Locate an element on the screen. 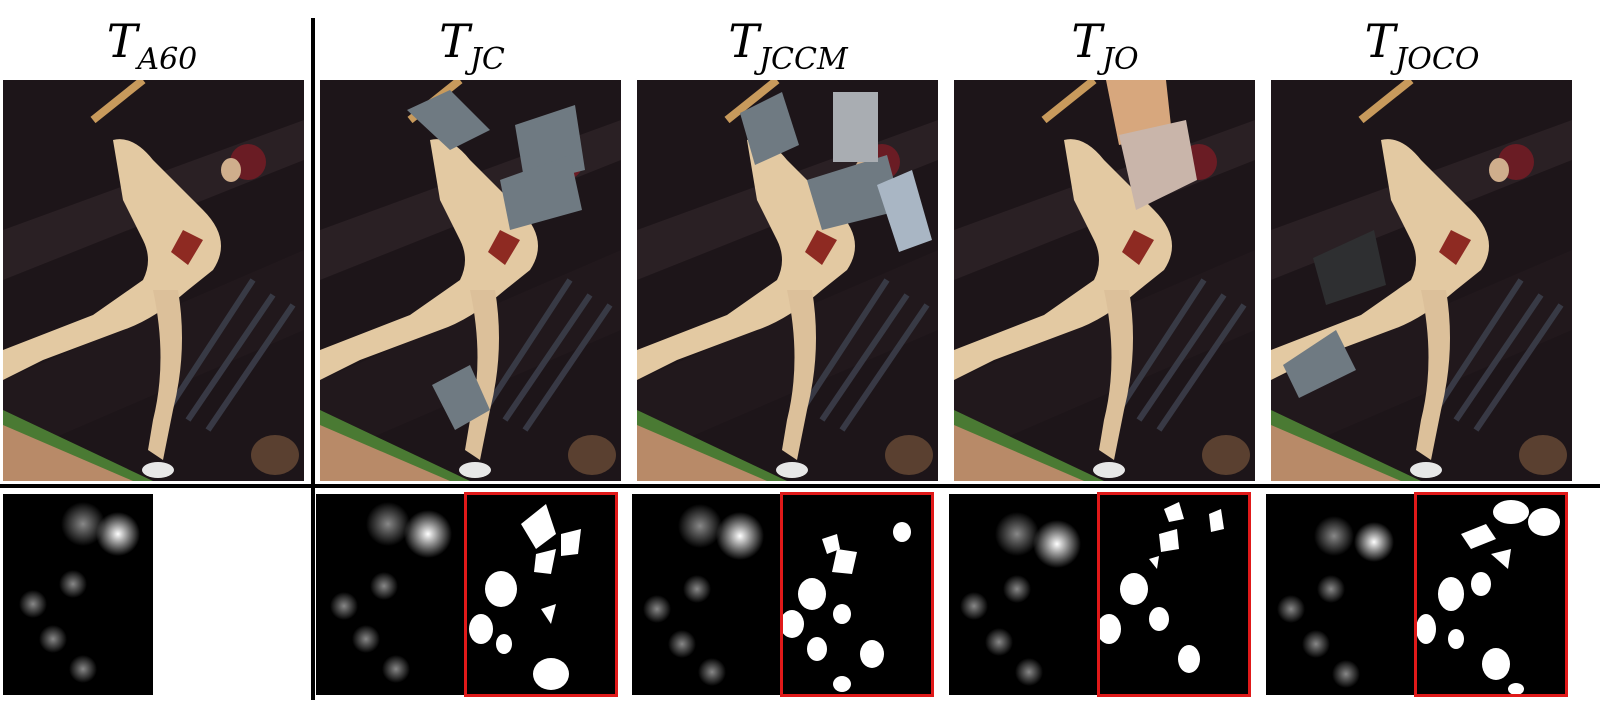 The height and width of the screenshot is (701, 1600). title-t-a60: TA60 is located at coordinates (152, 45).